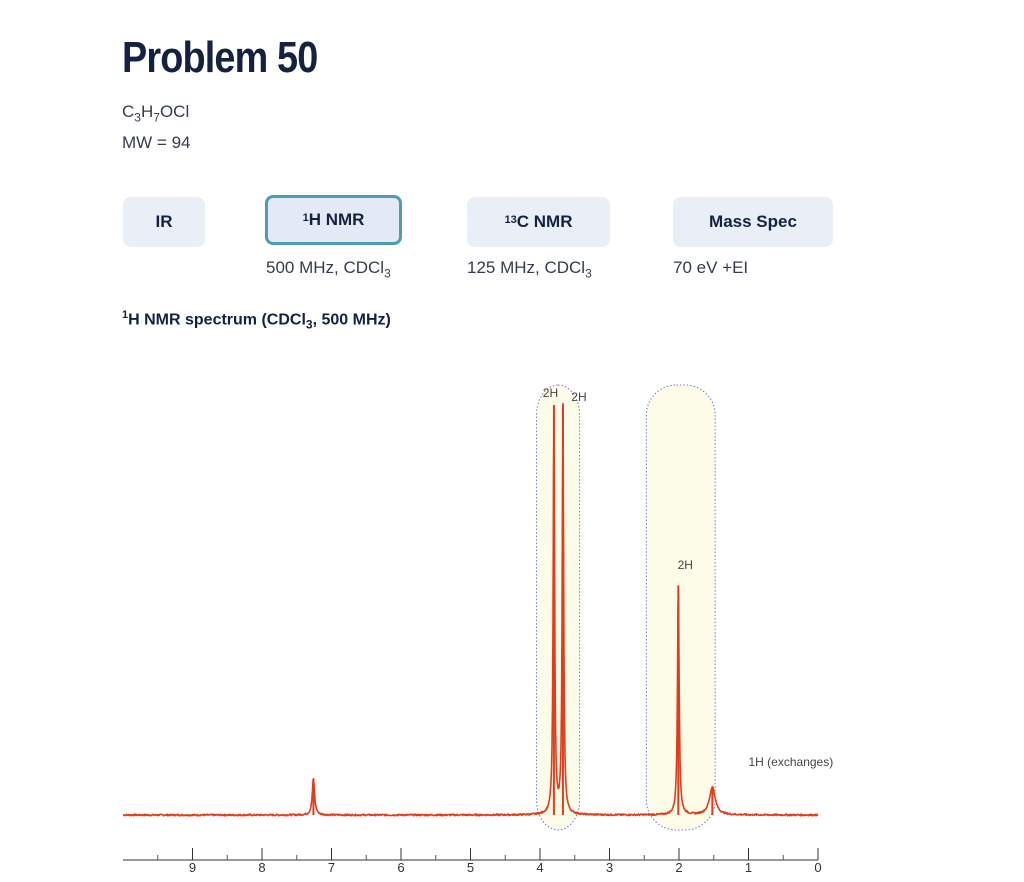 This screenshot has width=1024, height=882. Describe the element at coordinates (817, 867) in the screenshot. I see `x-tick-label-0: 0` at that location.